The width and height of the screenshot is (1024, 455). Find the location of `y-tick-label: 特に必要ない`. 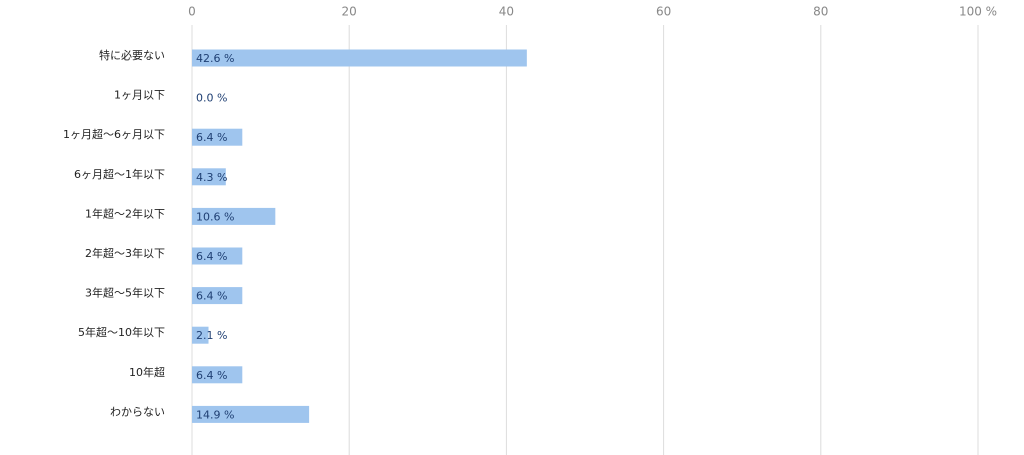

y-tick-label: 特に必要ない is located at coordinates (132, 55).